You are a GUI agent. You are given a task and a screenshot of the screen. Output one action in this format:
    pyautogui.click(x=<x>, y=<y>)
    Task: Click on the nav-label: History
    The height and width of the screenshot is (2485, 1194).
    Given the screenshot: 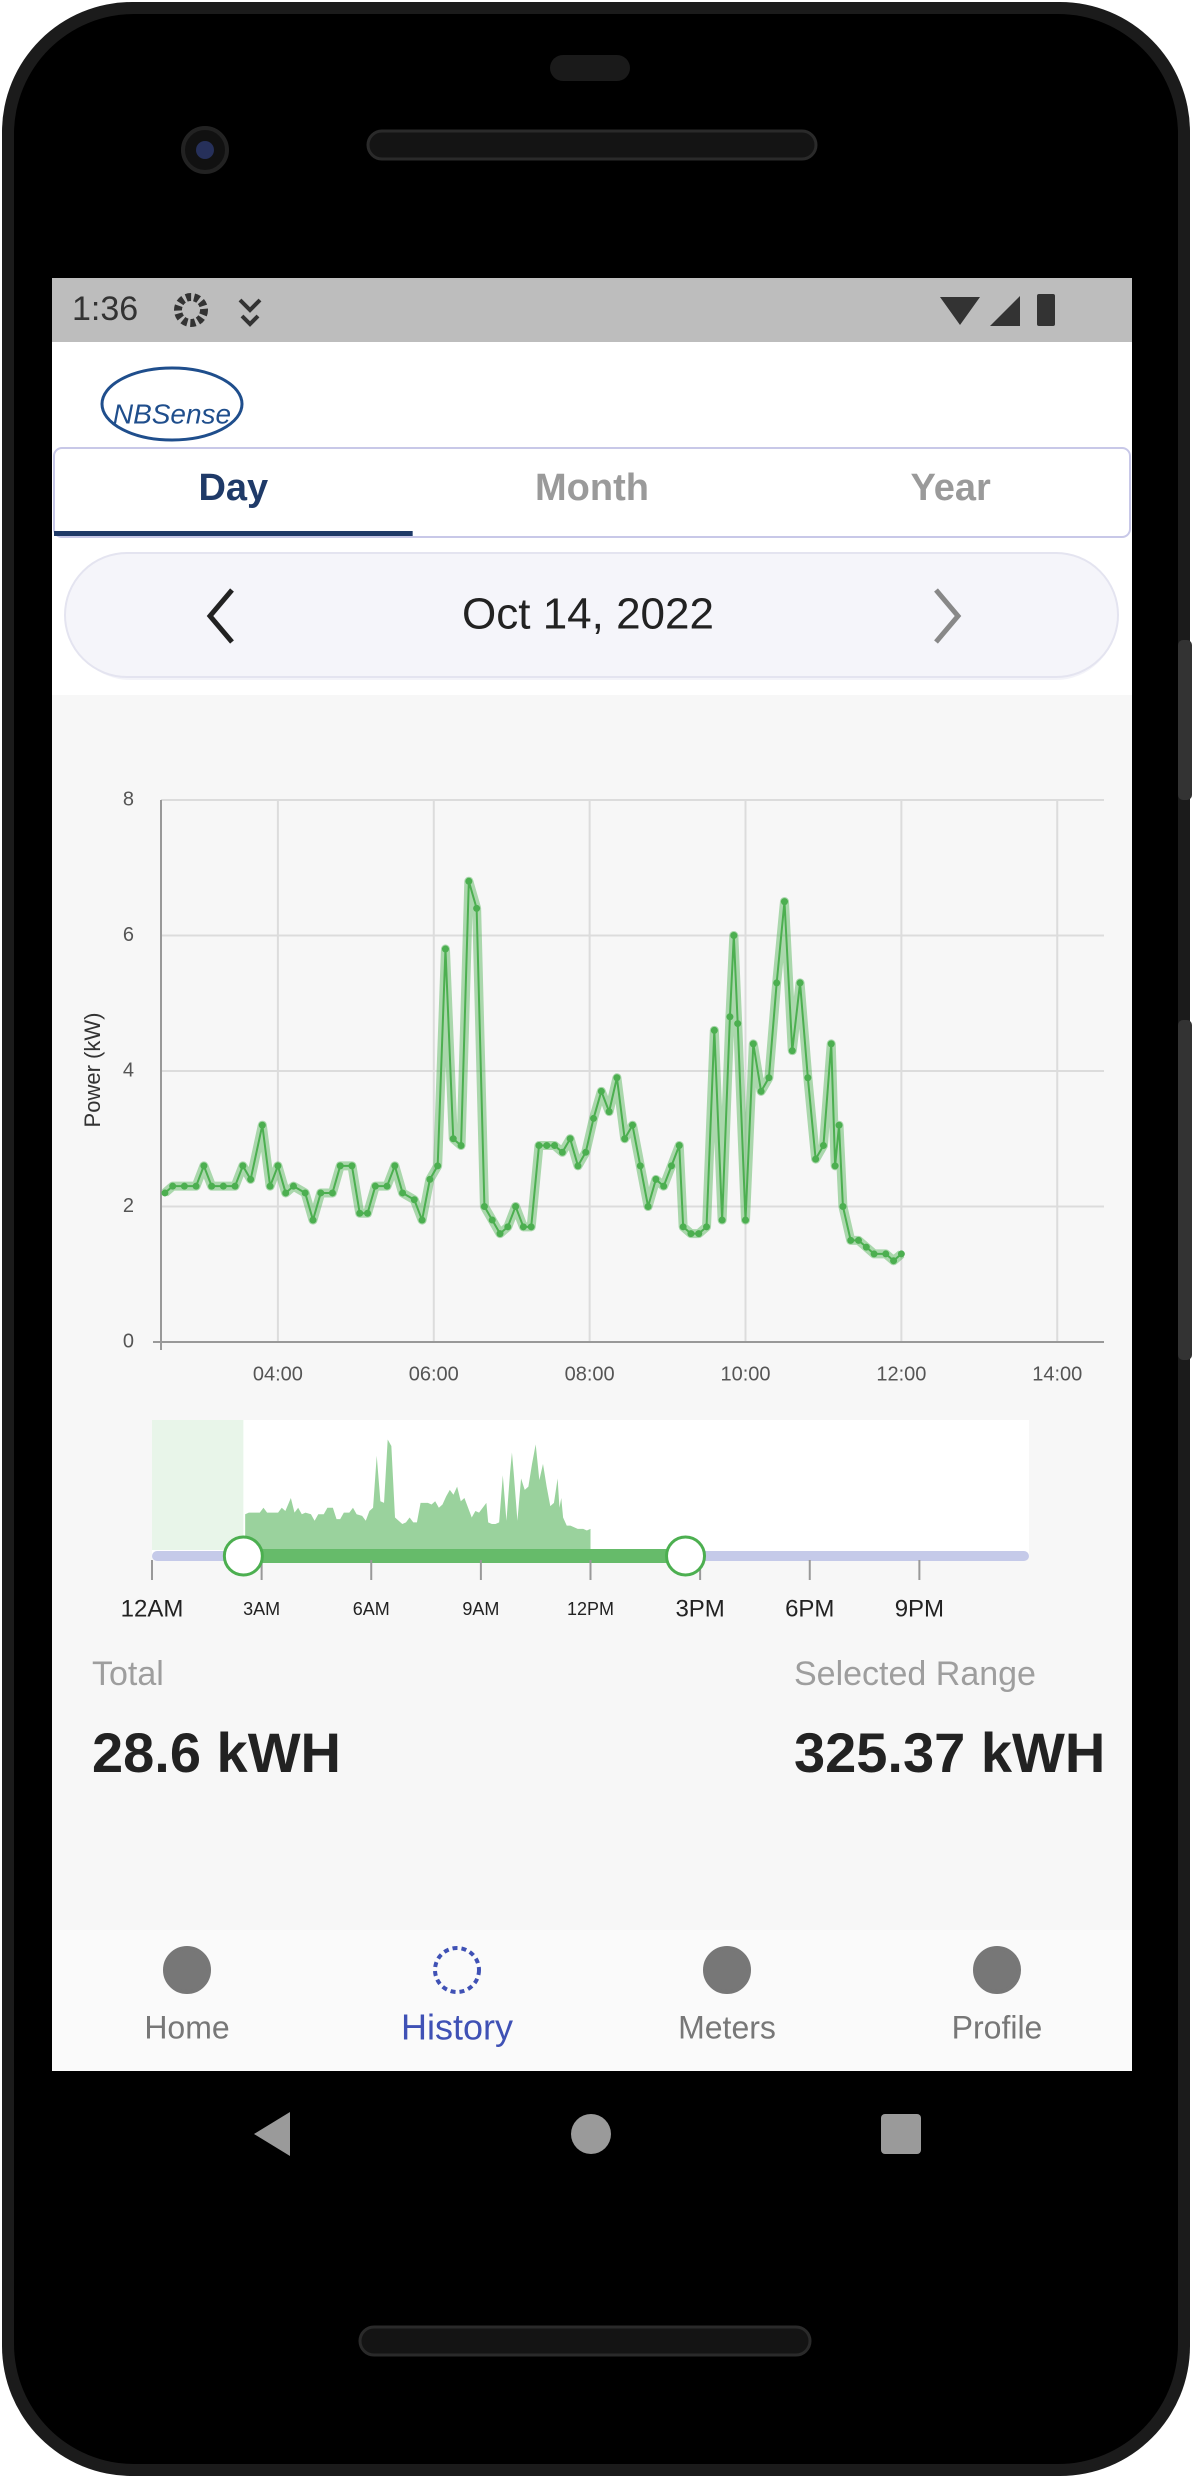 What is the action you would take?
    pyautogui.click(x=457, y=2027)
    